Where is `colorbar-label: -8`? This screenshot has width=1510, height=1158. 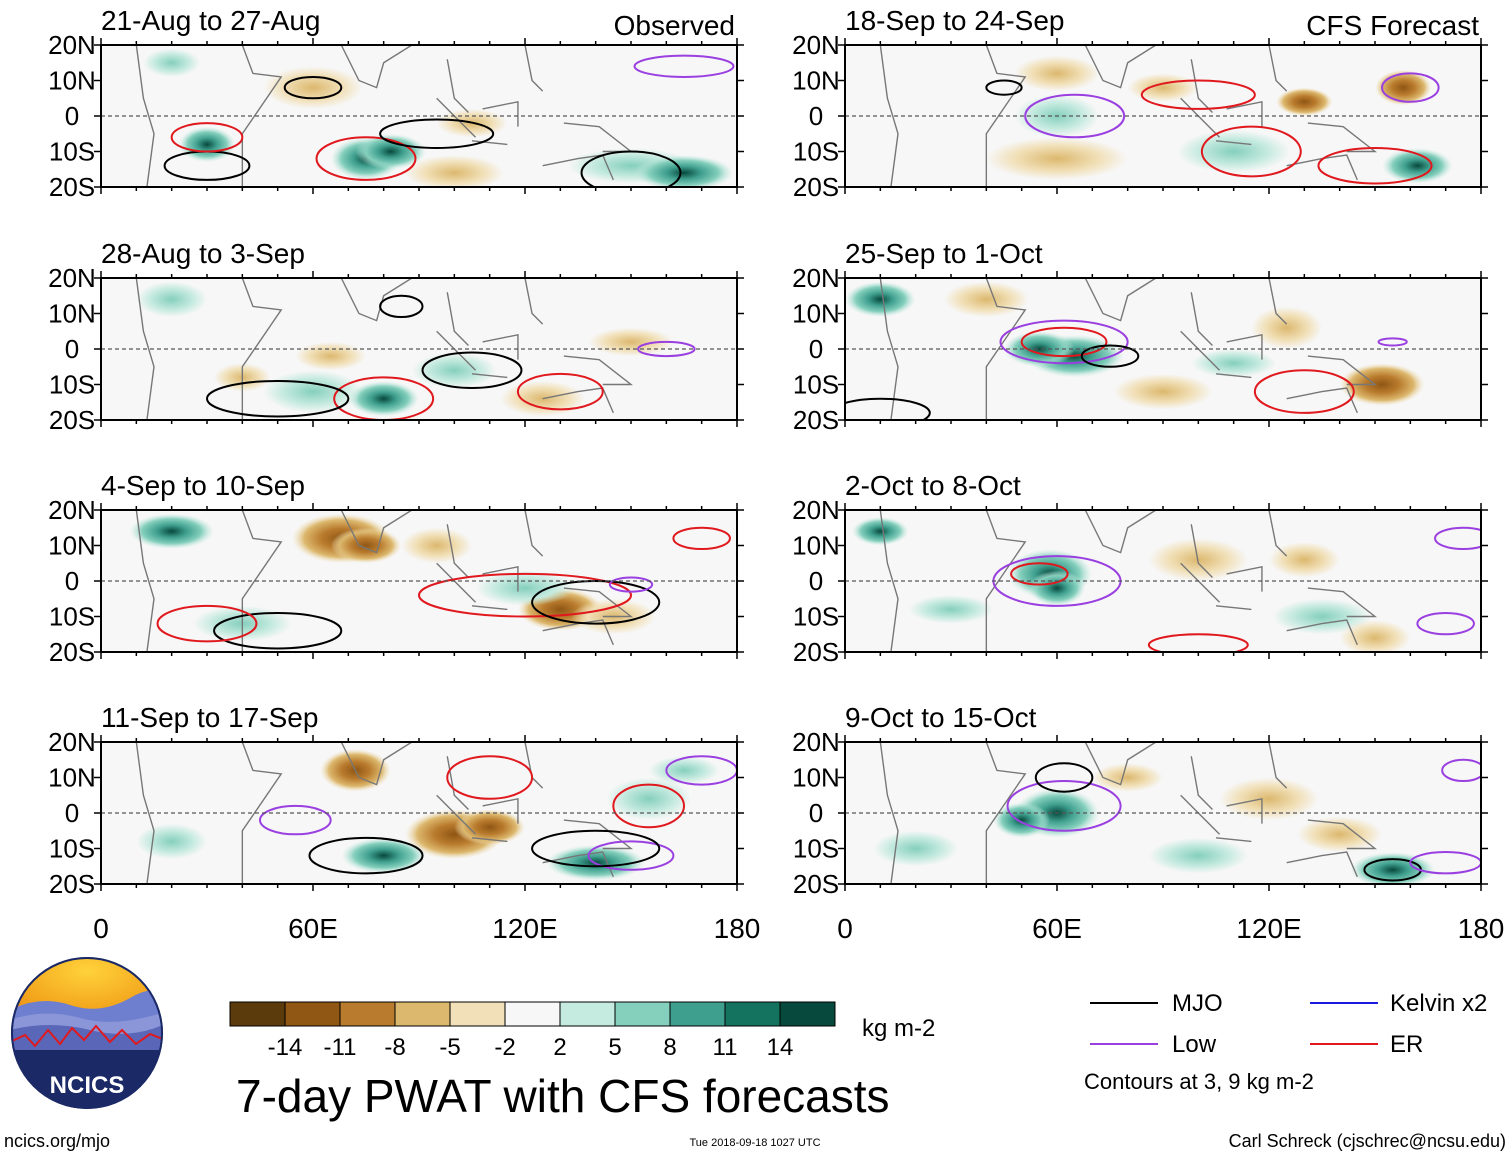
colorbar-label: -8 is located at coordinates (394, 1047).